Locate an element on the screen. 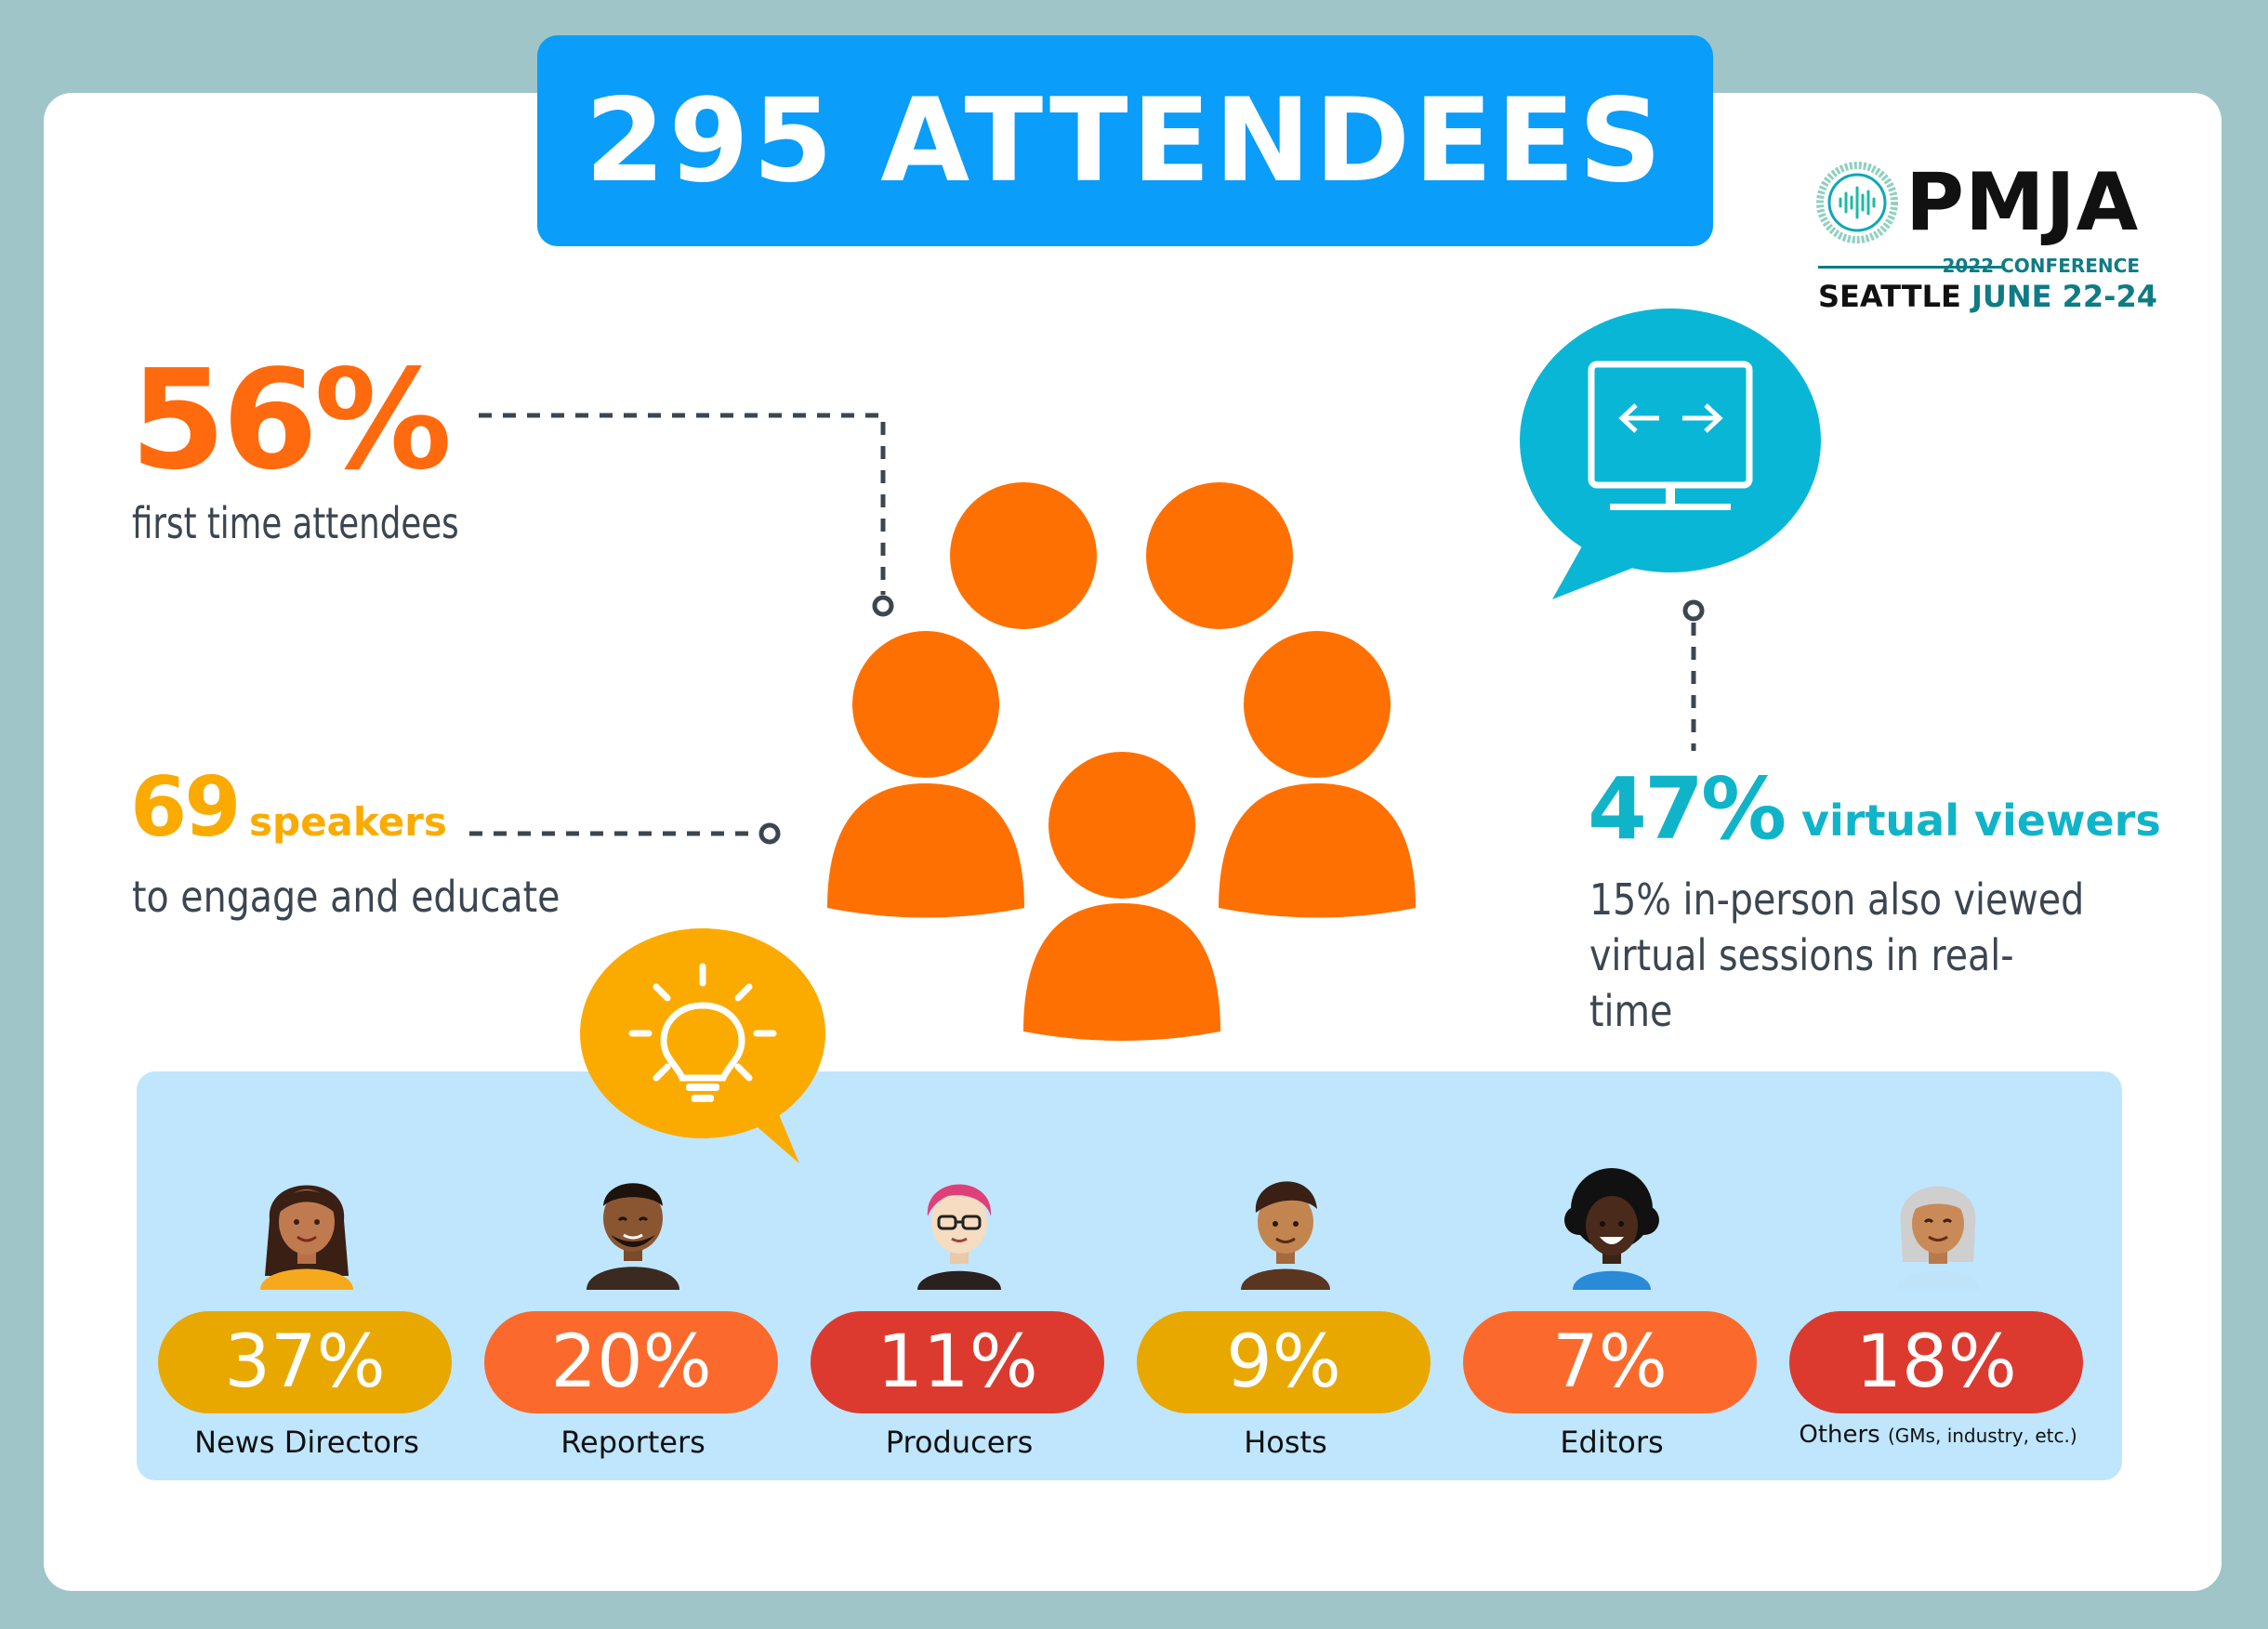  title-banner: 295 ATTENDEES is located at coordinates (1125, 140).